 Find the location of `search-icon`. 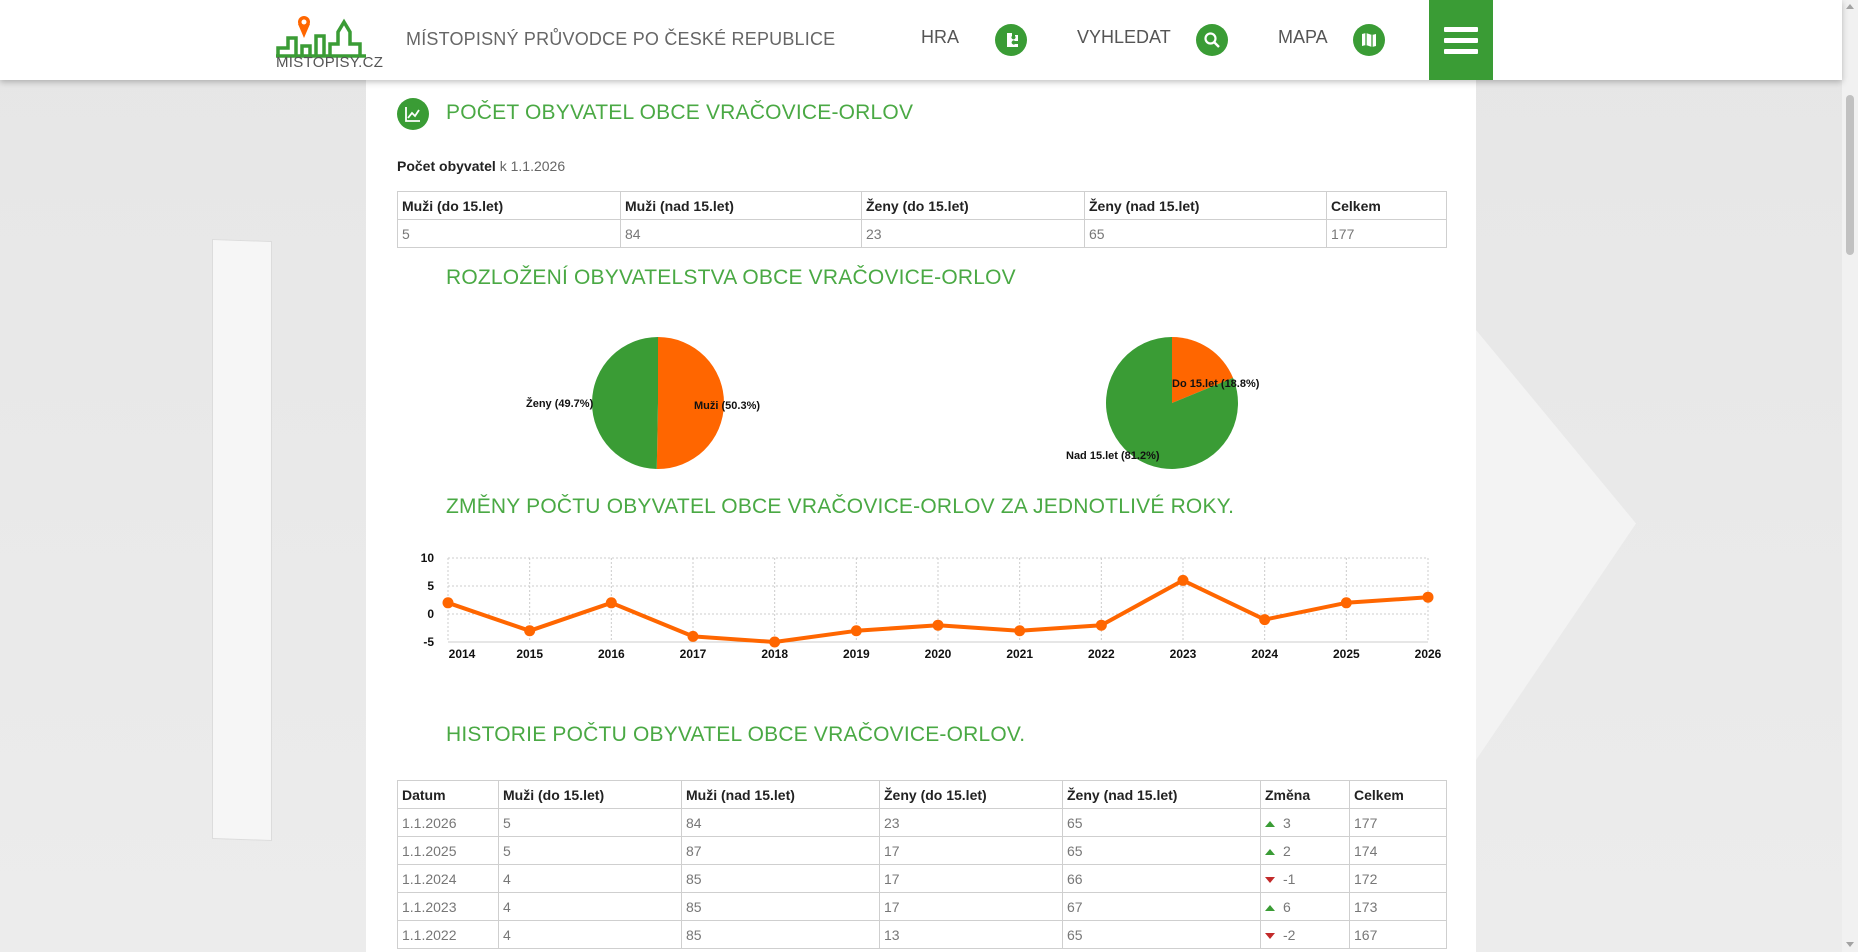

search-icon is located at coordinates (1212, 40).